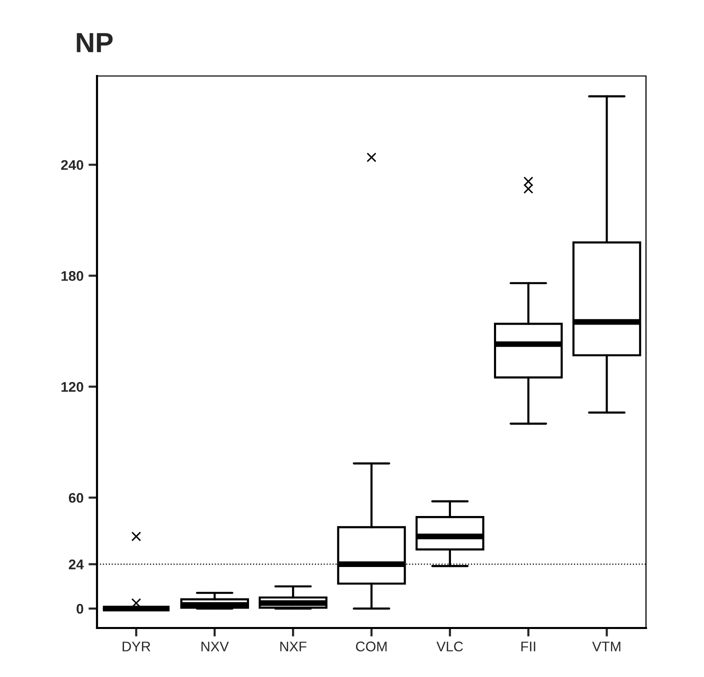 This screenshot has width=704, height=677. Describe the element at coordinates (72, 165) in the screenshot. I see `y-tick-label: 240` at that location.